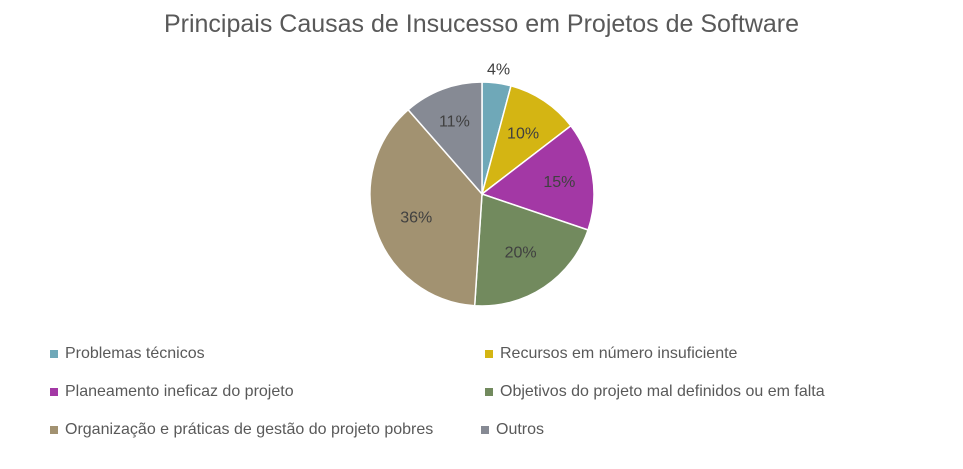 The image size is (963, 469). What do you see at coordinates (498, 70) in the screenshot?
I see `data-label: 4%` at bounding box center [498, 70].